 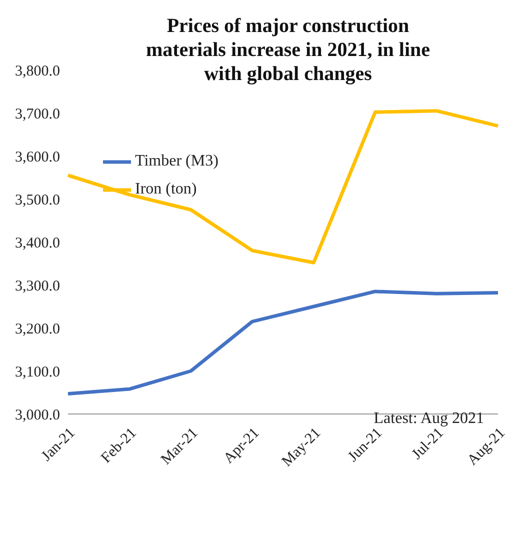 I want to click on y-tick-label: 3,100.0, so click(x=37, y=372).